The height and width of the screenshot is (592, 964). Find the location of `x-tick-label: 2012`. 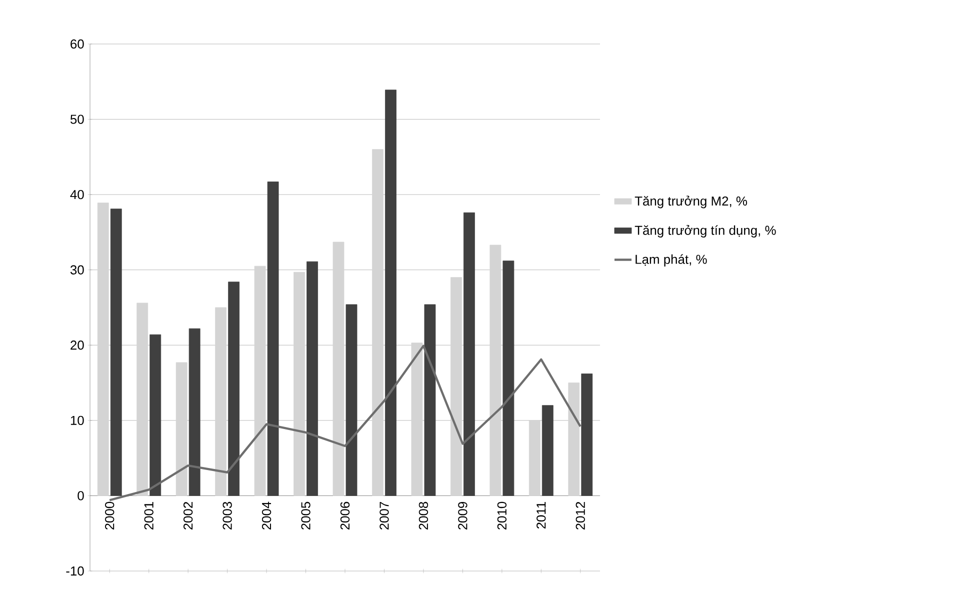

x-tick-label: 2012 is located at coordinates (580, 516).